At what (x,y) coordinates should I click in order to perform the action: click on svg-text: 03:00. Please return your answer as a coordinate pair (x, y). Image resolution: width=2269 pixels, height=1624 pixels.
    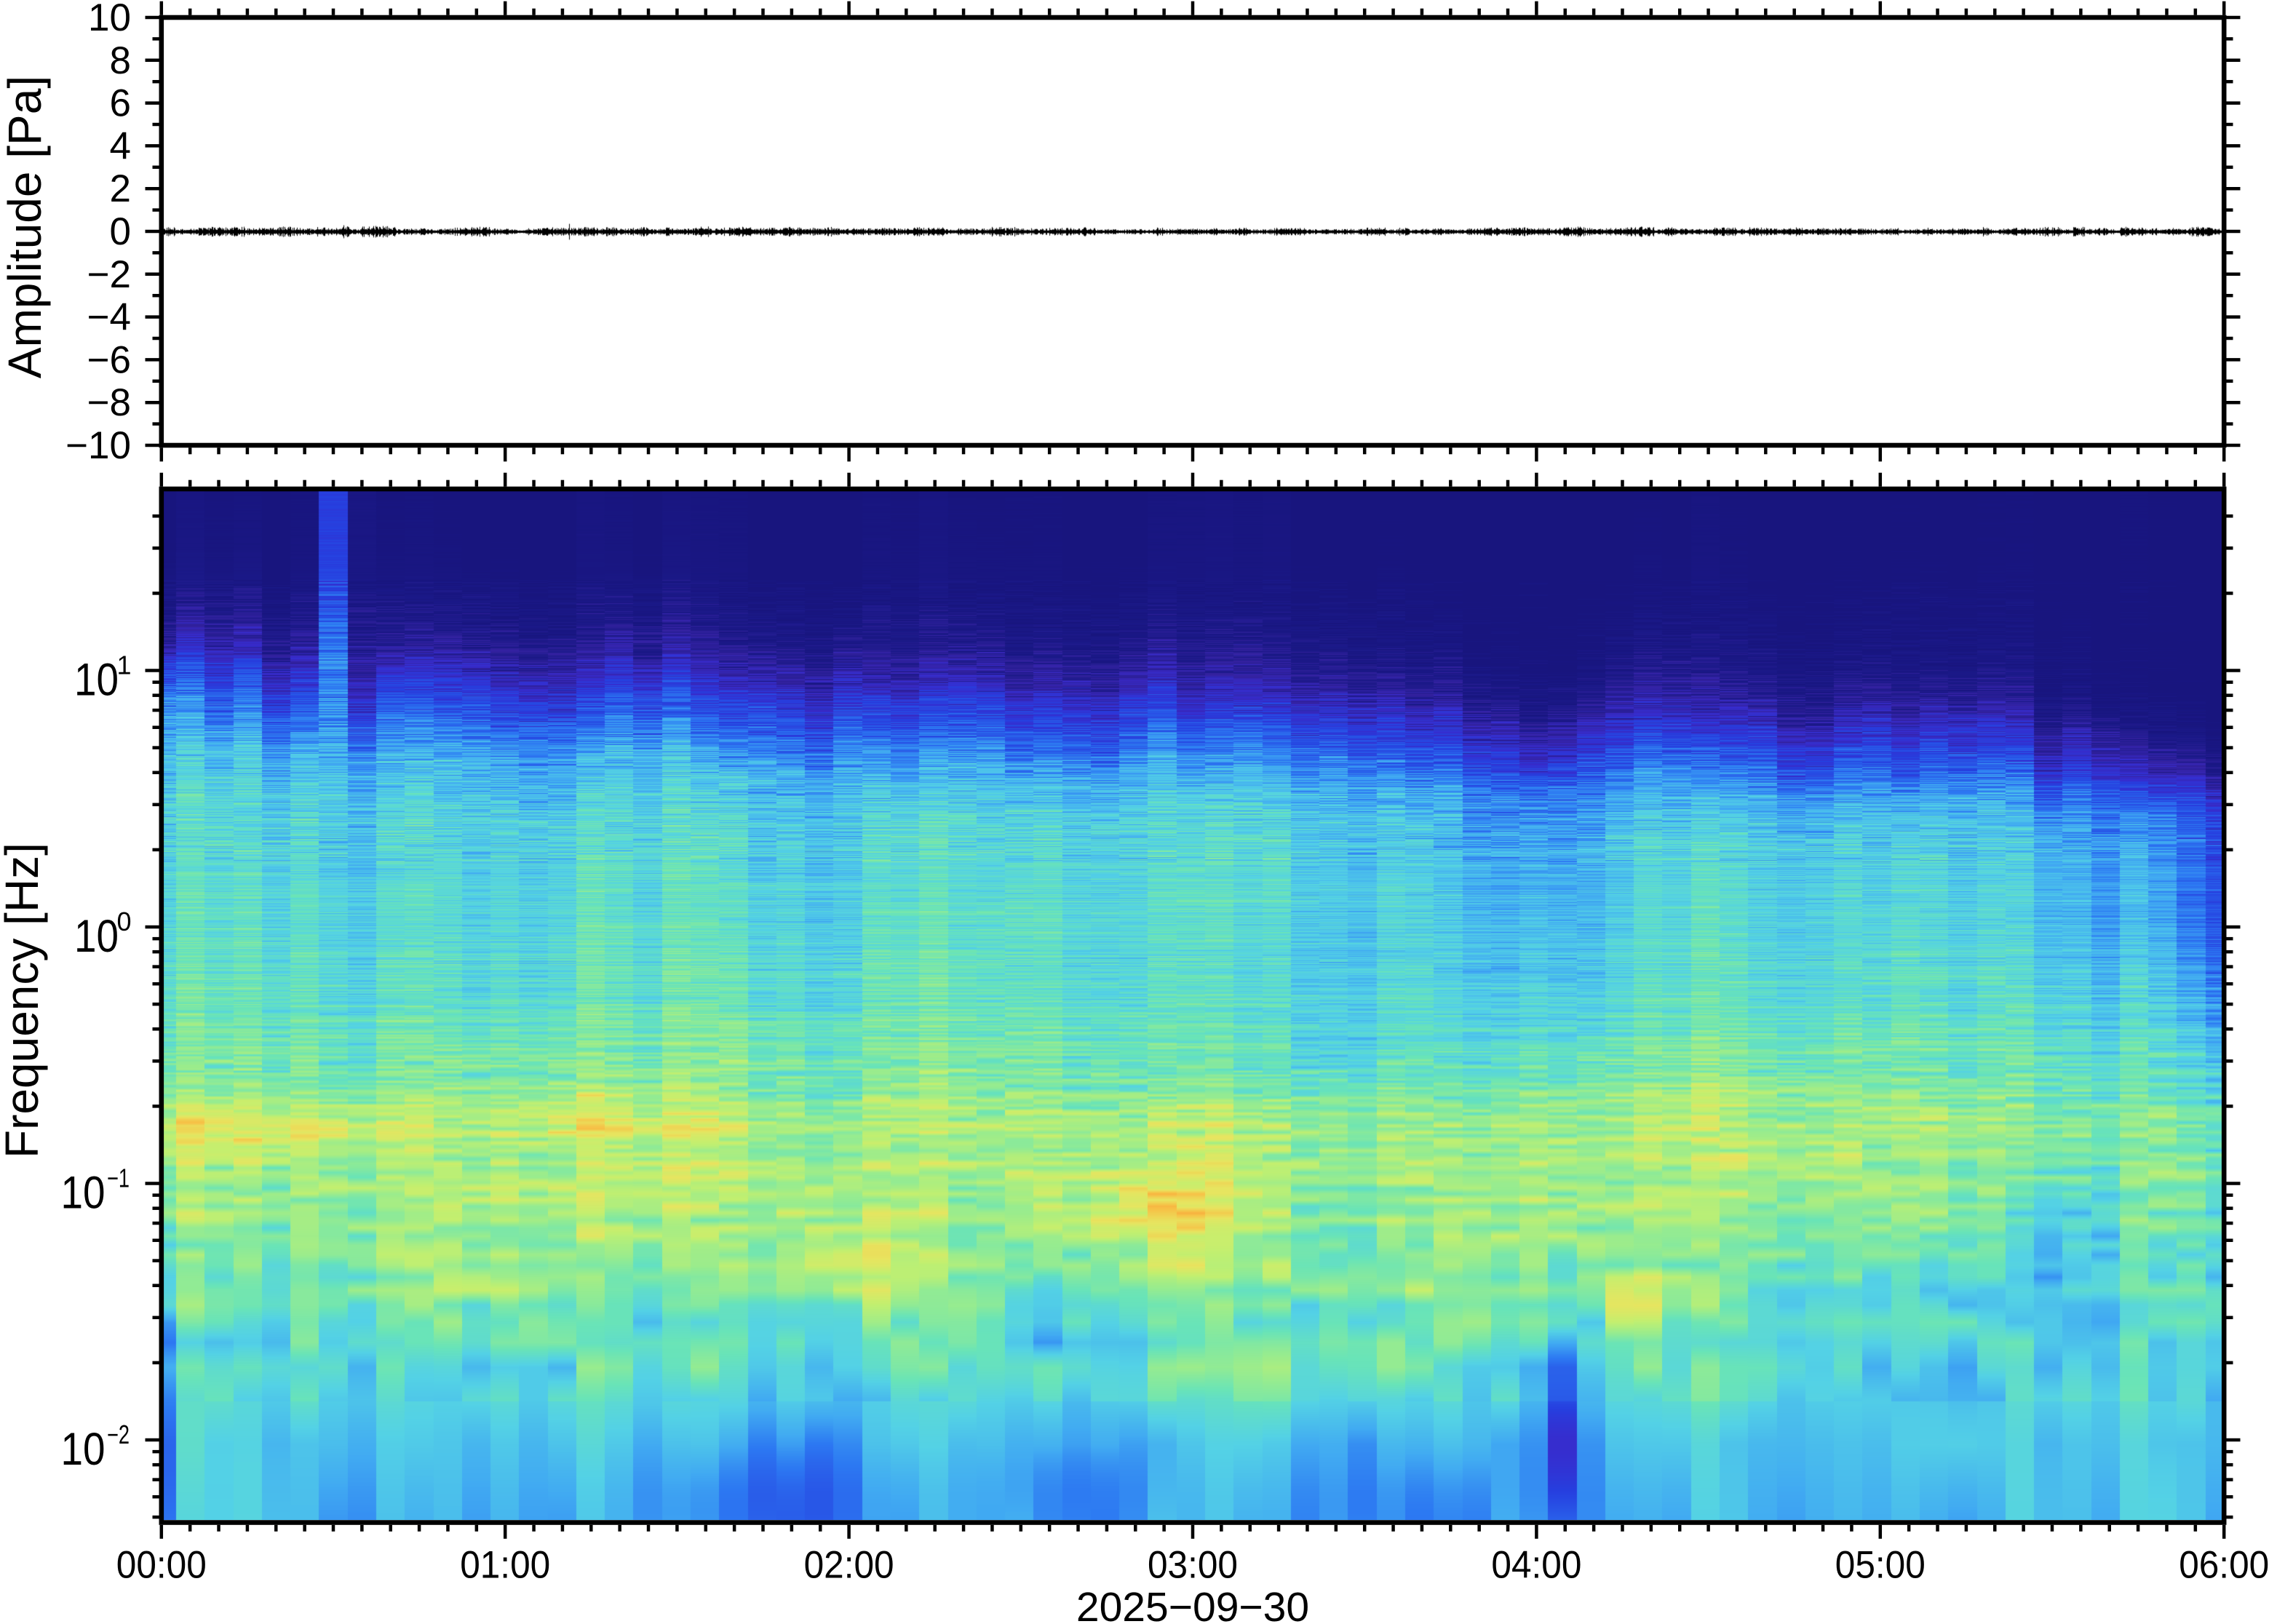
    Looking at the image, I should click on (1193, 1565).